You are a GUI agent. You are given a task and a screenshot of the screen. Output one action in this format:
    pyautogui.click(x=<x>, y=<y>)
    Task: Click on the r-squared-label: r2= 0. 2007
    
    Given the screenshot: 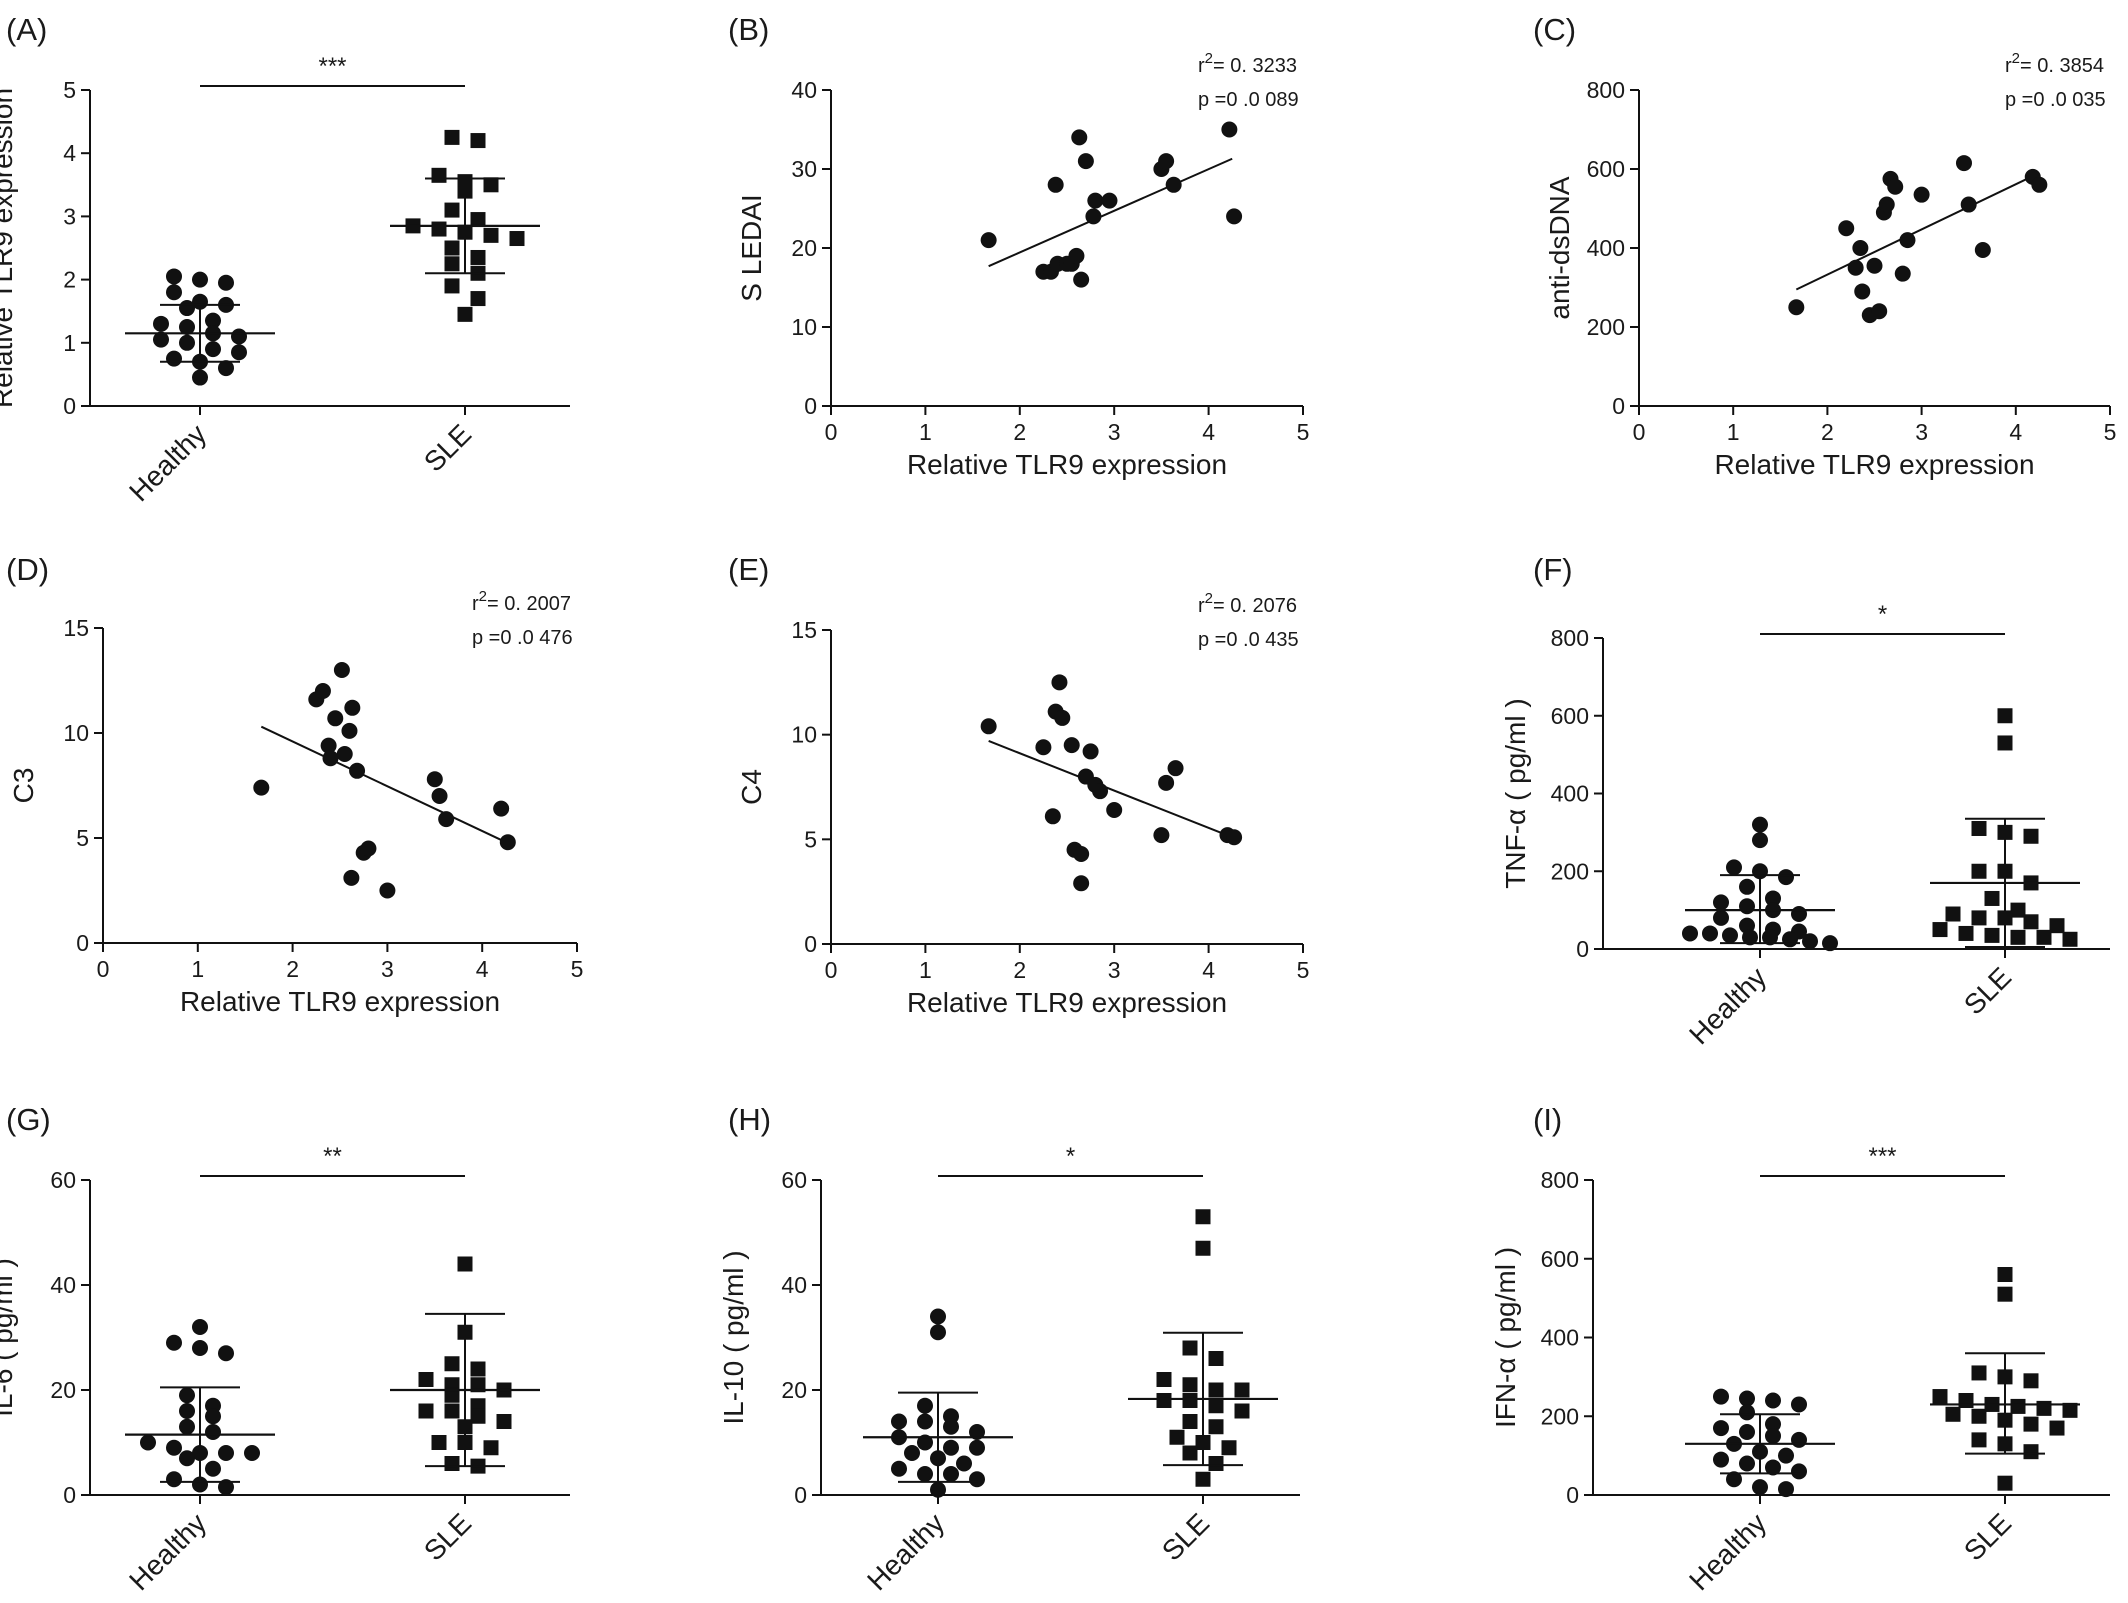 What is the action you would take?
    pyautogui.click(x=521, y=601)
    